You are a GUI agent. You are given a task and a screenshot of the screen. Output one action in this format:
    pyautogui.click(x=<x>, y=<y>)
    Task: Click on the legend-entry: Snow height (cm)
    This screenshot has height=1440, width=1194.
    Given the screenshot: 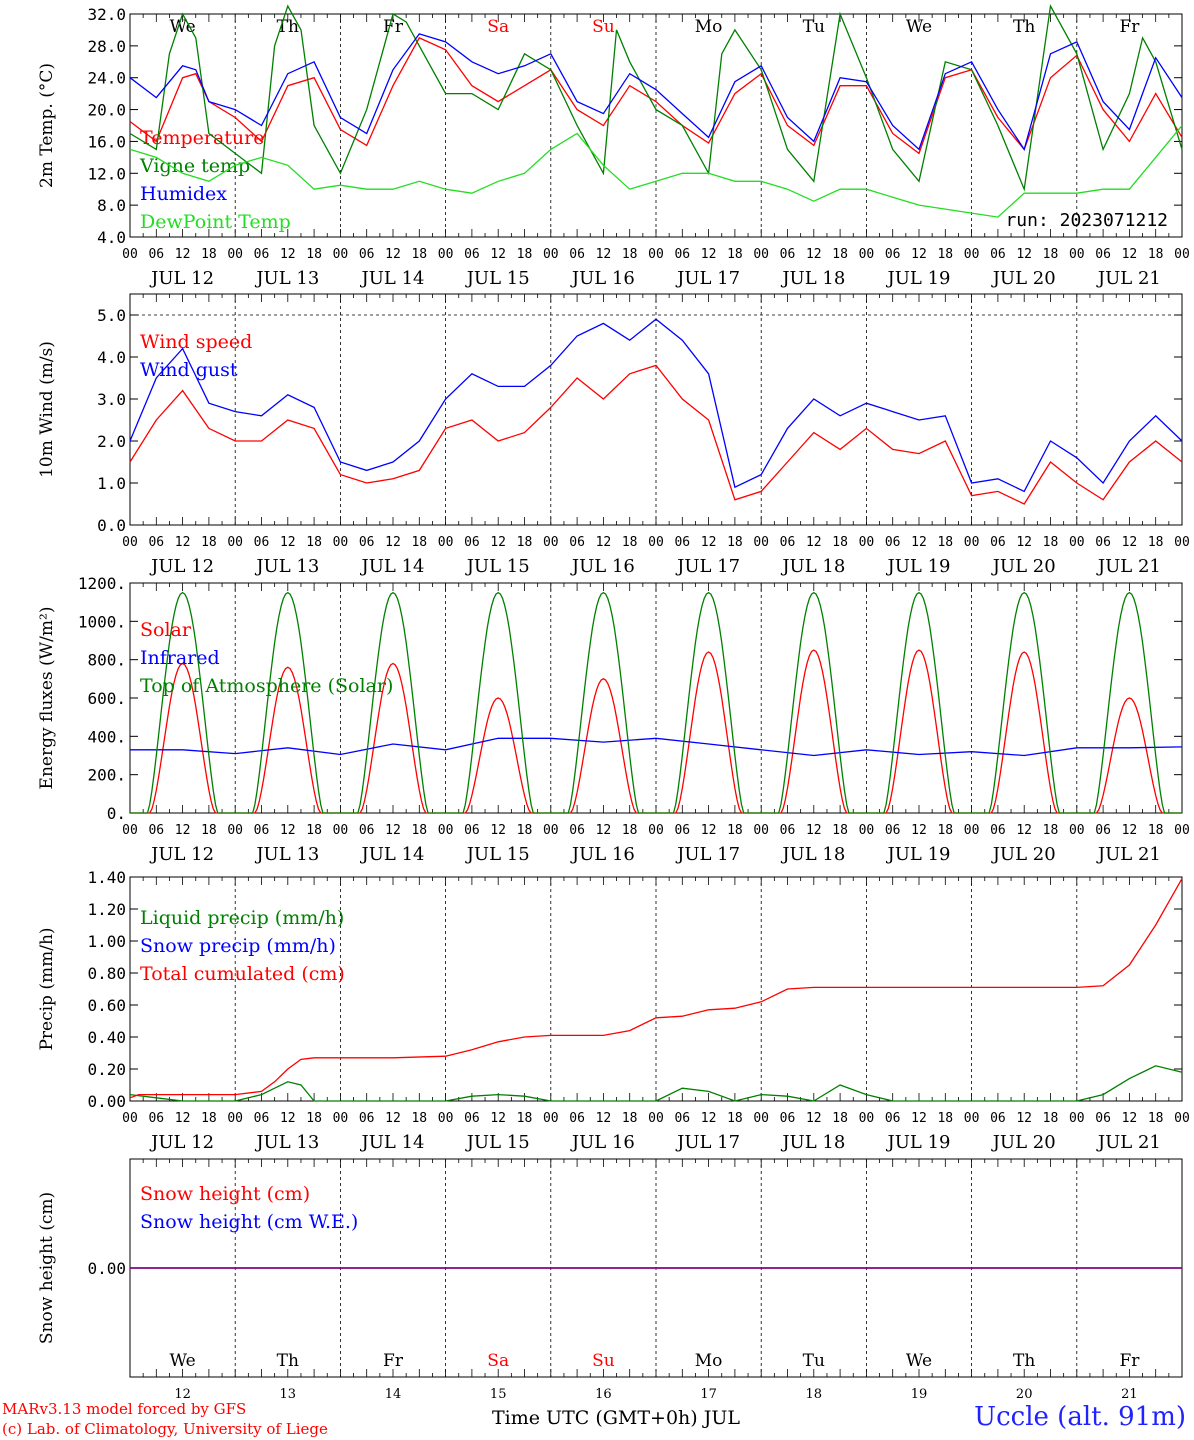 What is the action you would take?
    pyautogui.click(x=225, y=1194)
    